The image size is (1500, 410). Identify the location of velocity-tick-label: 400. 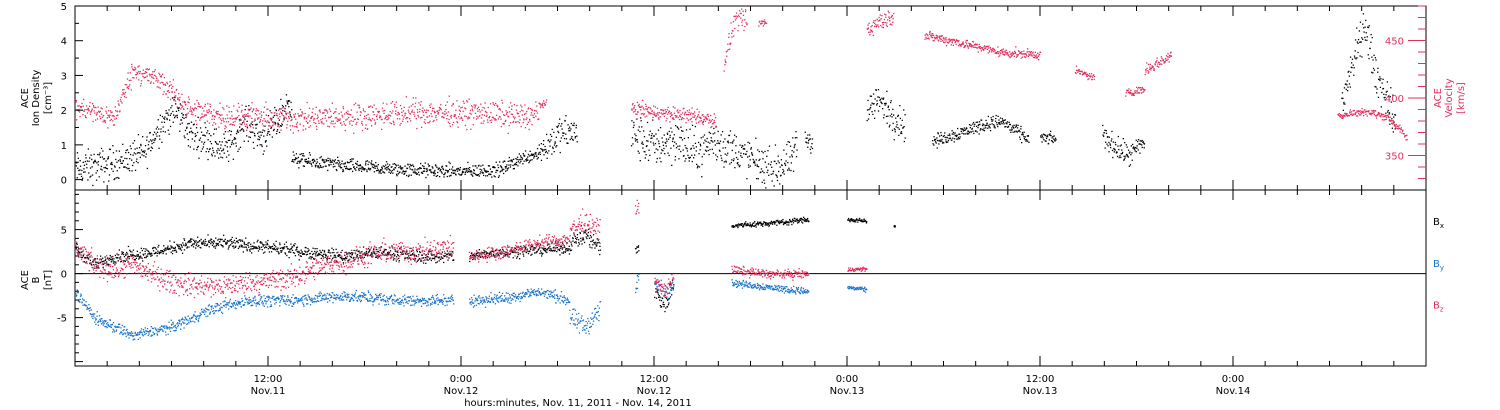
(1394, 99).